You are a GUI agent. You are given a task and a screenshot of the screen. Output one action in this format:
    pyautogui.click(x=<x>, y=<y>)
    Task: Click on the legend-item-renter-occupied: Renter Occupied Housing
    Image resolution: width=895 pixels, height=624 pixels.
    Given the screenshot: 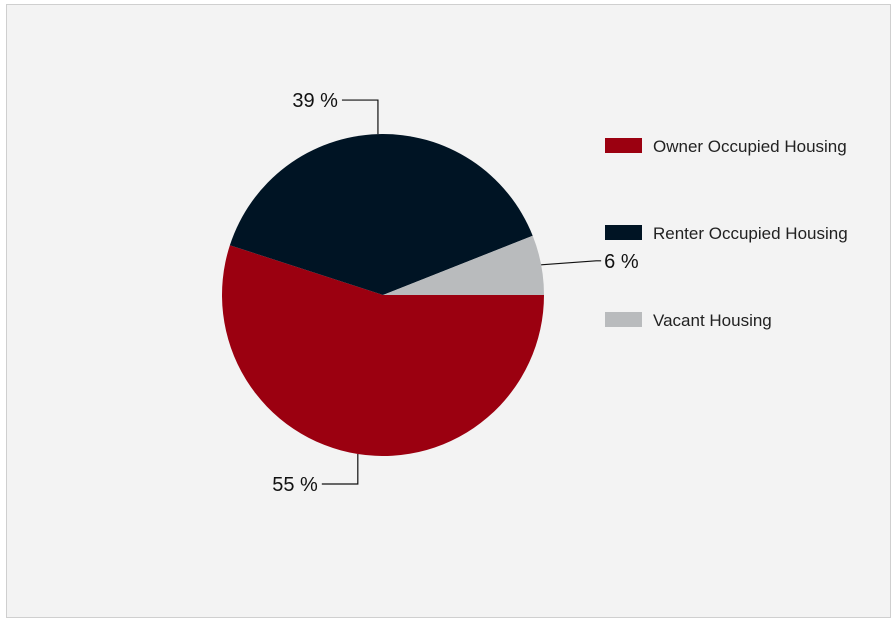 What is the action you would take?
    pyautogui.click(x=726, y=233)
    